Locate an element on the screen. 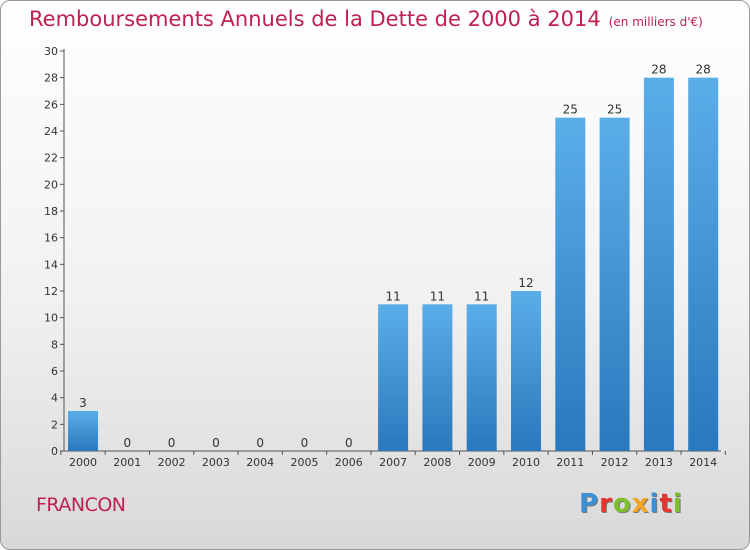  x-tick-label: 2013 is located at coordinates (659, 462).